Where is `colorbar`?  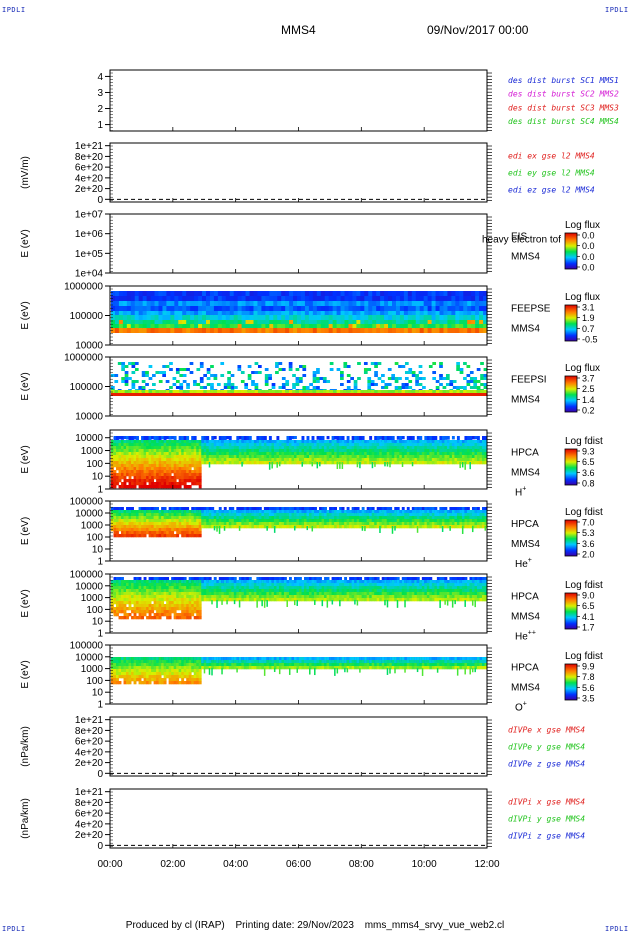
colorbar is located at coordinates (571, 323).